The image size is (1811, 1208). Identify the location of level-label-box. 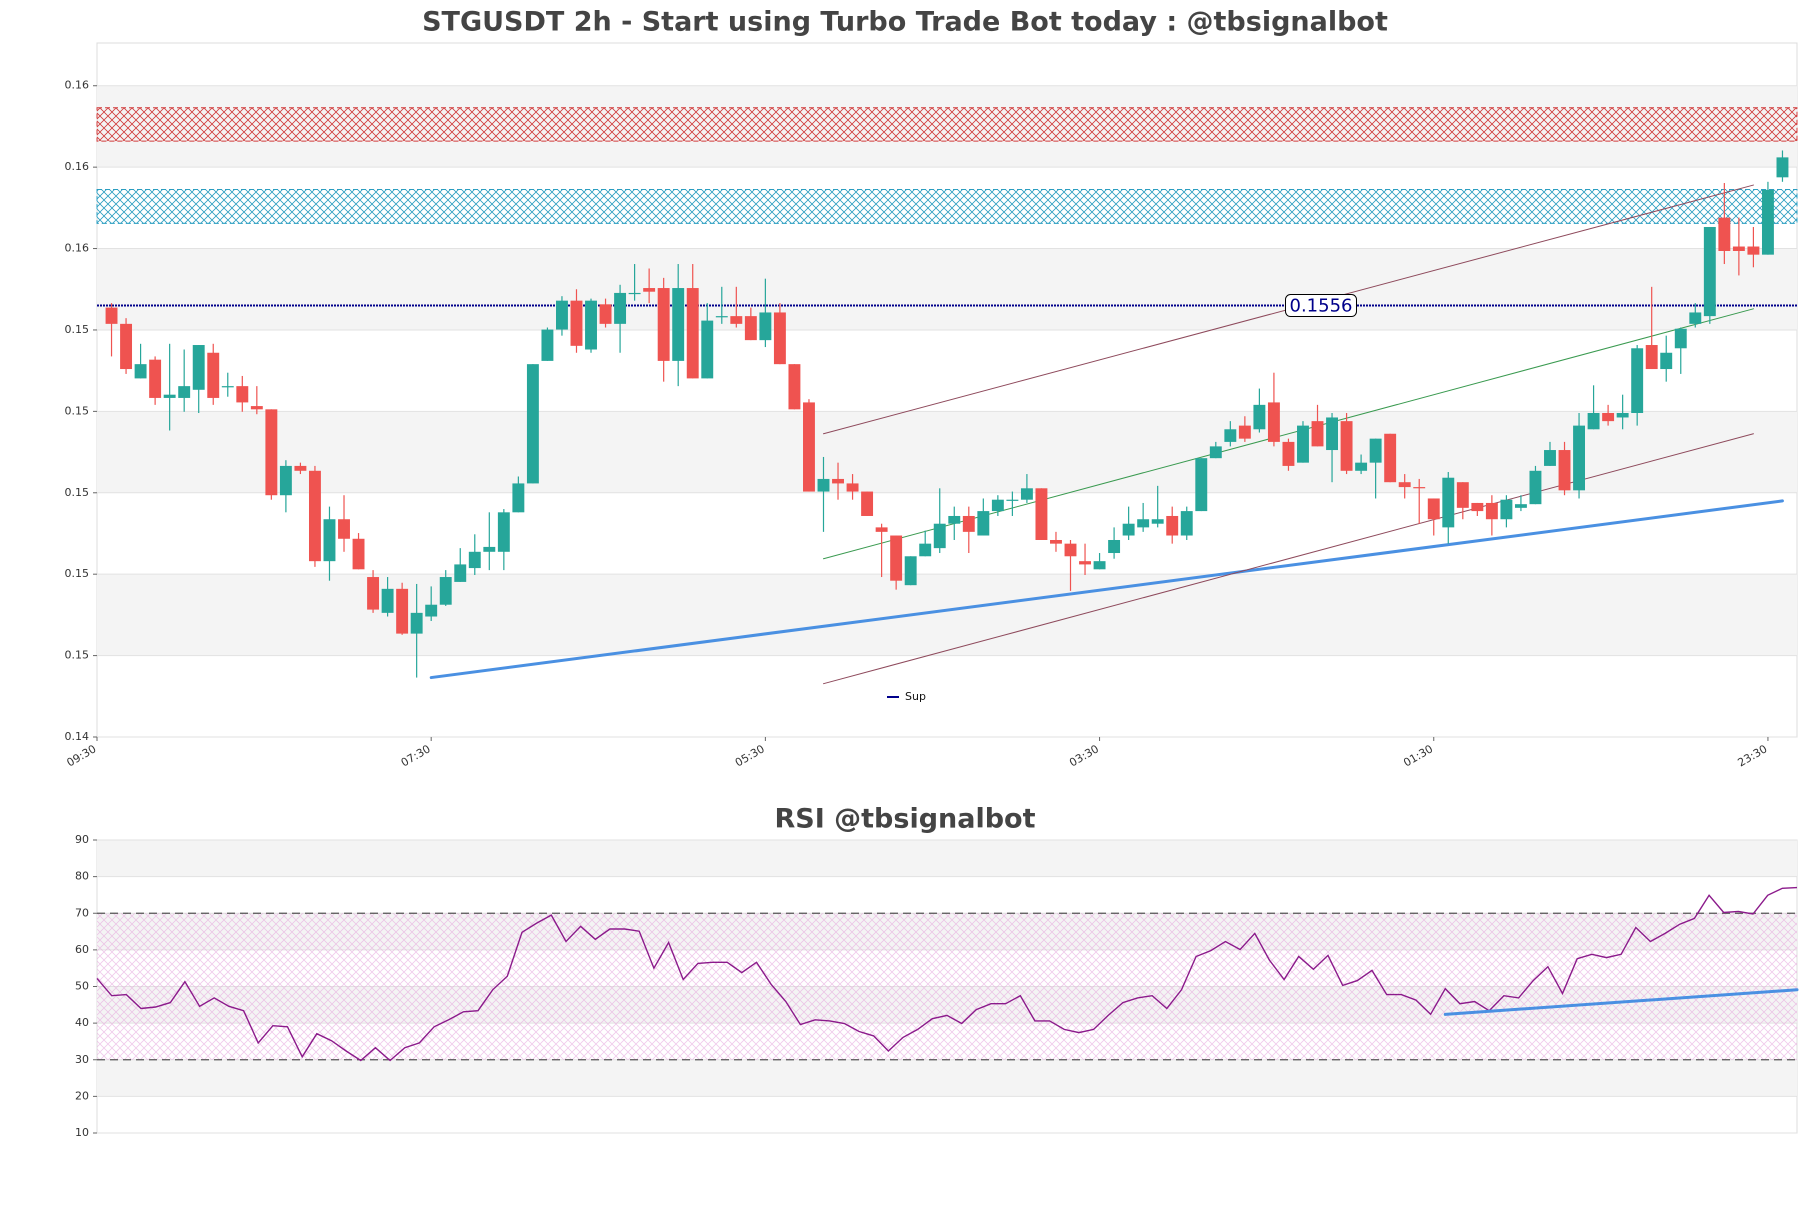
(1321, 306).